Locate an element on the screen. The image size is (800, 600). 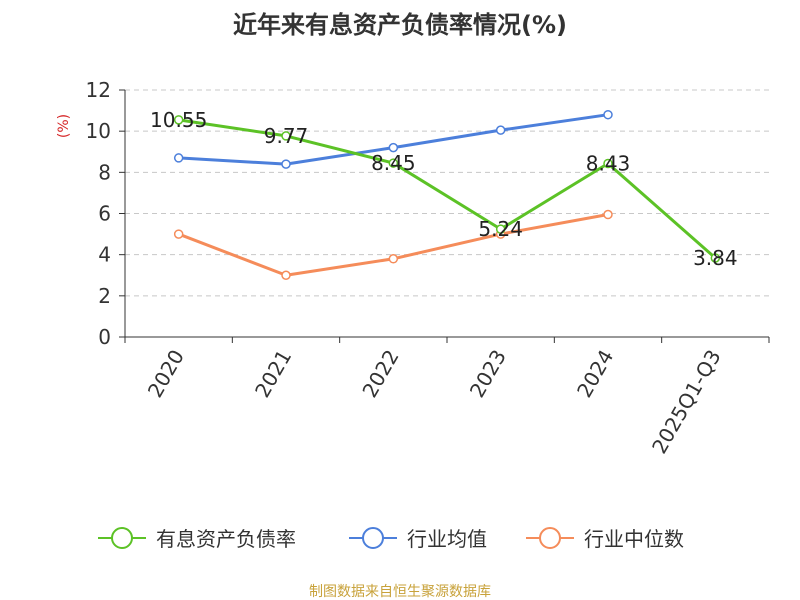
y-tick-label: 0 is located at coordinates (104, 337).